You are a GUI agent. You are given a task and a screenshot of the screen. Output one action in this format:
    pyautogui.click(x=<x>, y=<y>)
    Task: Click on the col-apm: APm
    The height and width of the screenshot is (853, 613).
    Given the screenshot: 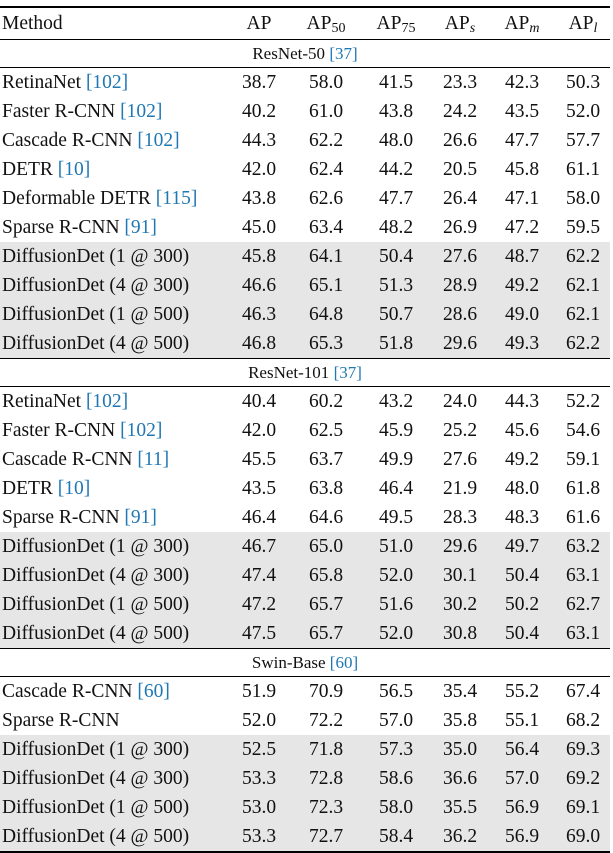 What is the action you would take?
    pyautogui.click(x=522, y=24)
    